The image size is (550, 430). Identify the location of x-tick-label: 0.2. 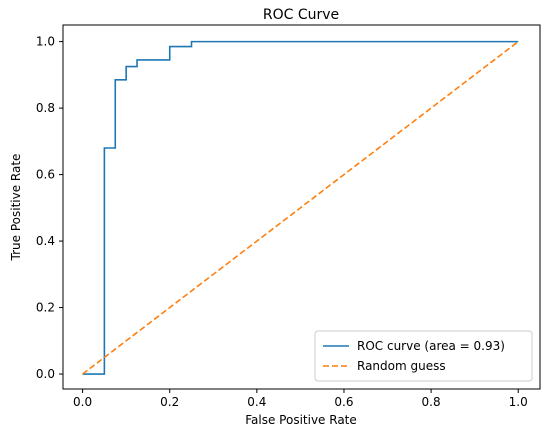
(169, 402).